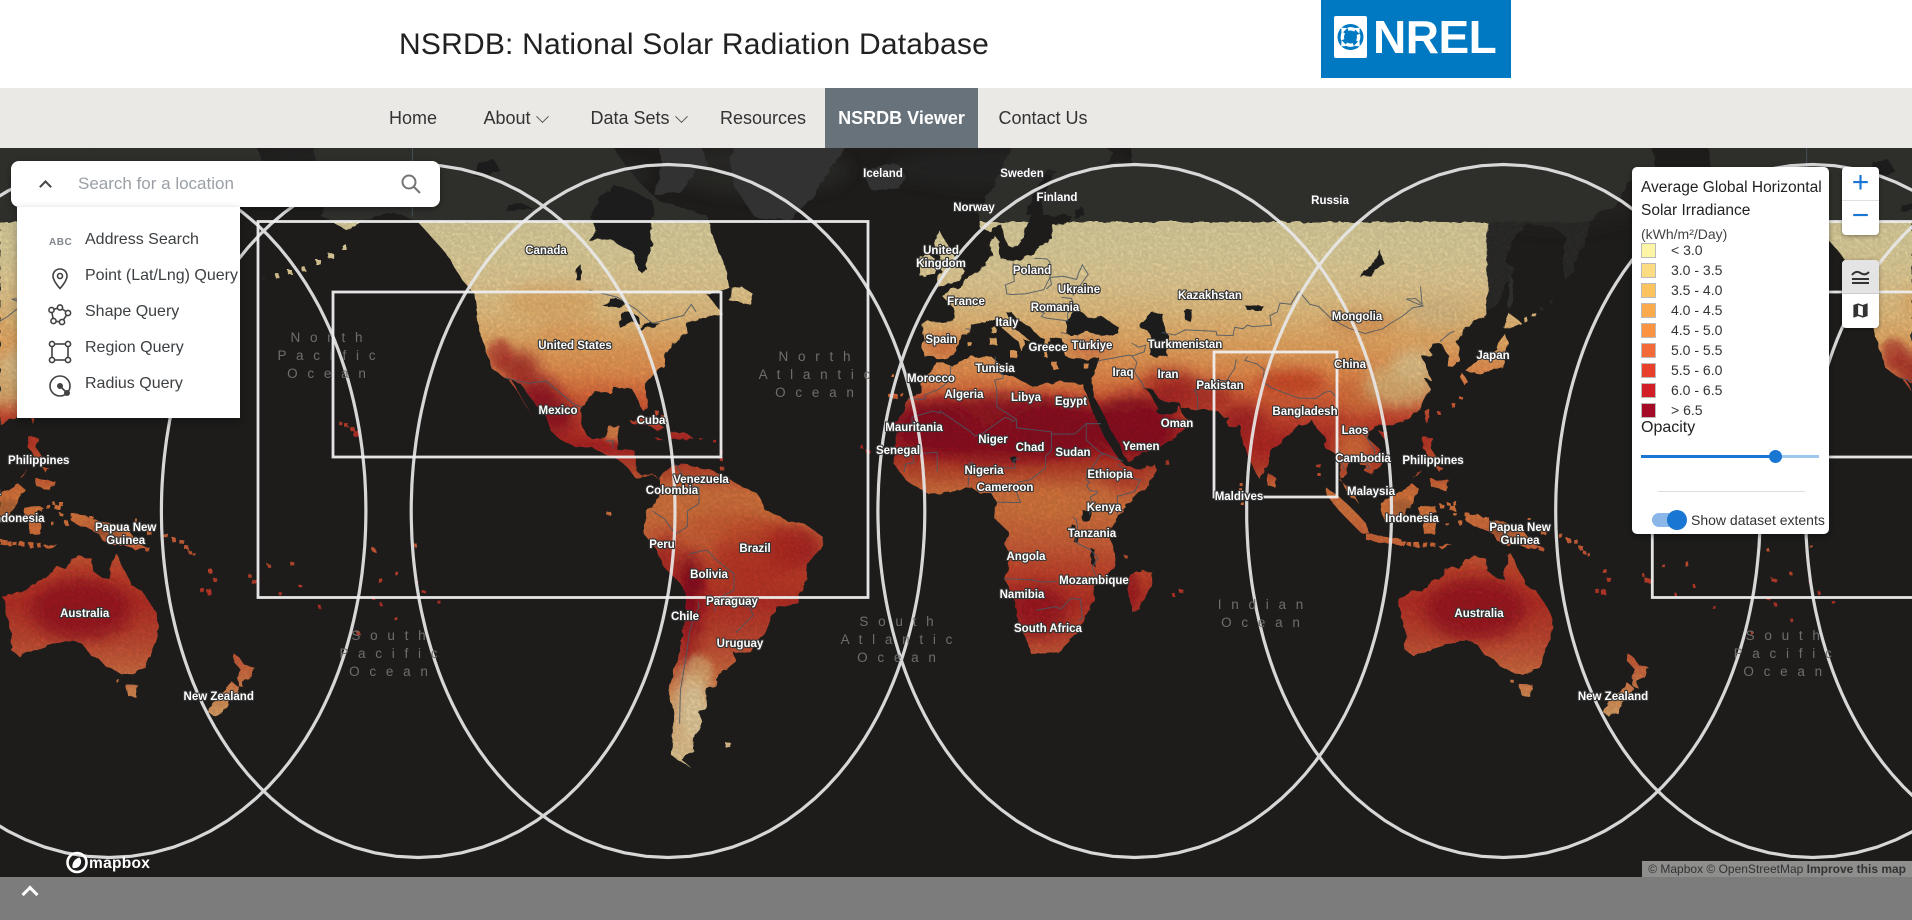 The width and height of the screenshot is (1912, 920). What do you see at coordinates (1434, 37) in the screenshot?
I see `svg-text: NREL` at bounding box center [1434, 37].